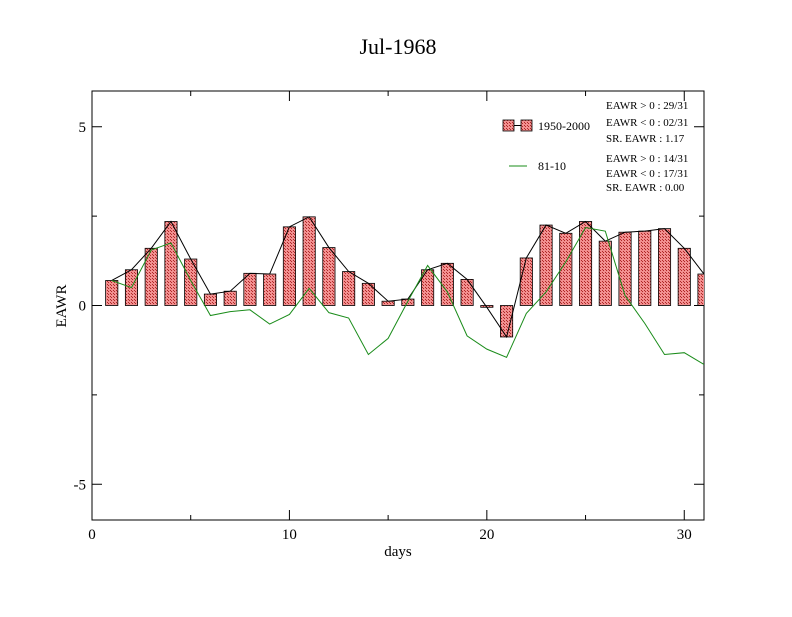  I want to click on x-tick-label: 30, so click(684, 535).